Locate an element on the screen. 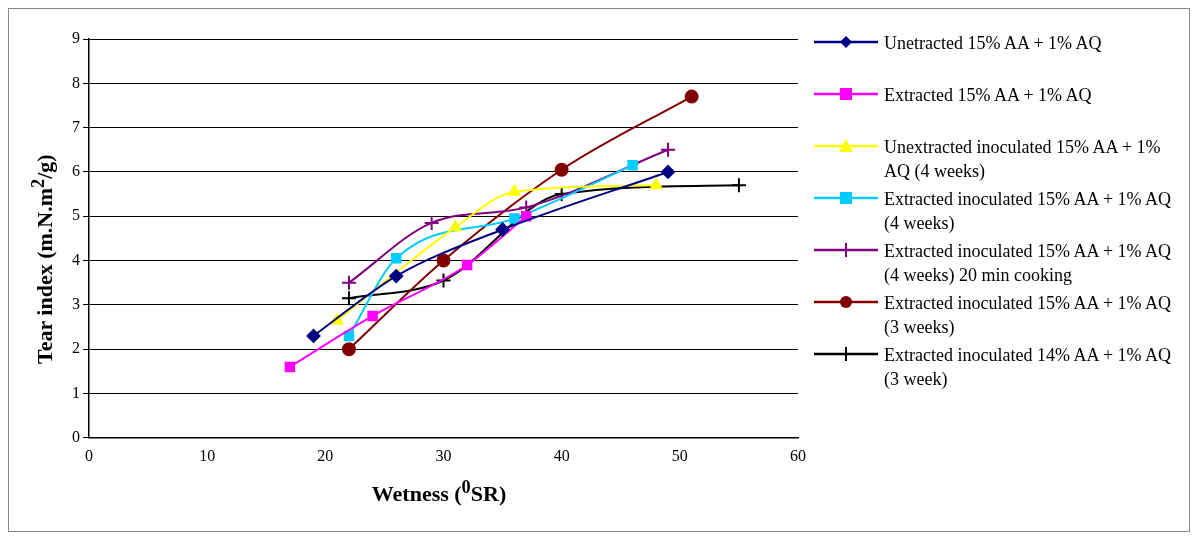  legend-label: Extracted inoculated 15% AA + 1% AQ (4 weeks) 20 min cooking is located at coordinates (1028, 263).